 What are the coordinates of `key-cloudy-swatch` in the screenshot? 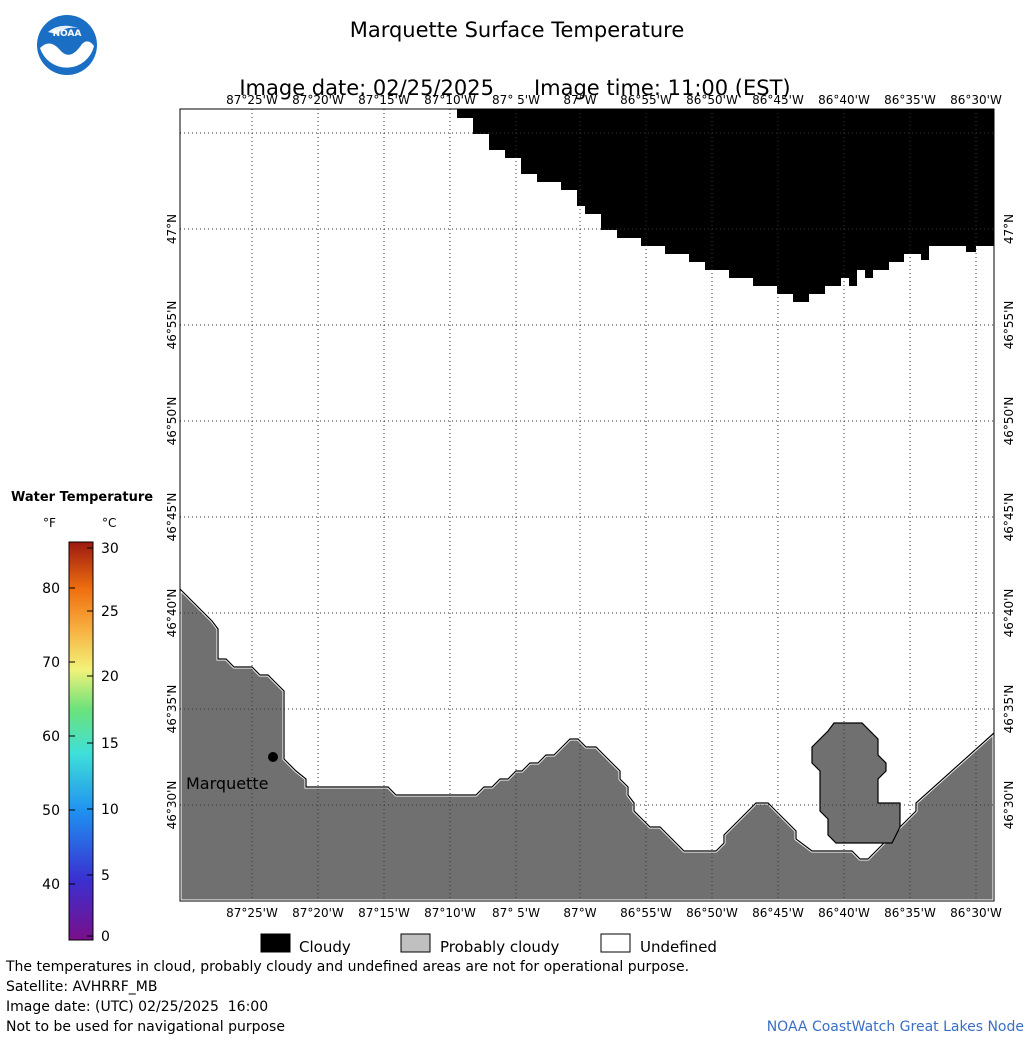 It's located at (275, 943).